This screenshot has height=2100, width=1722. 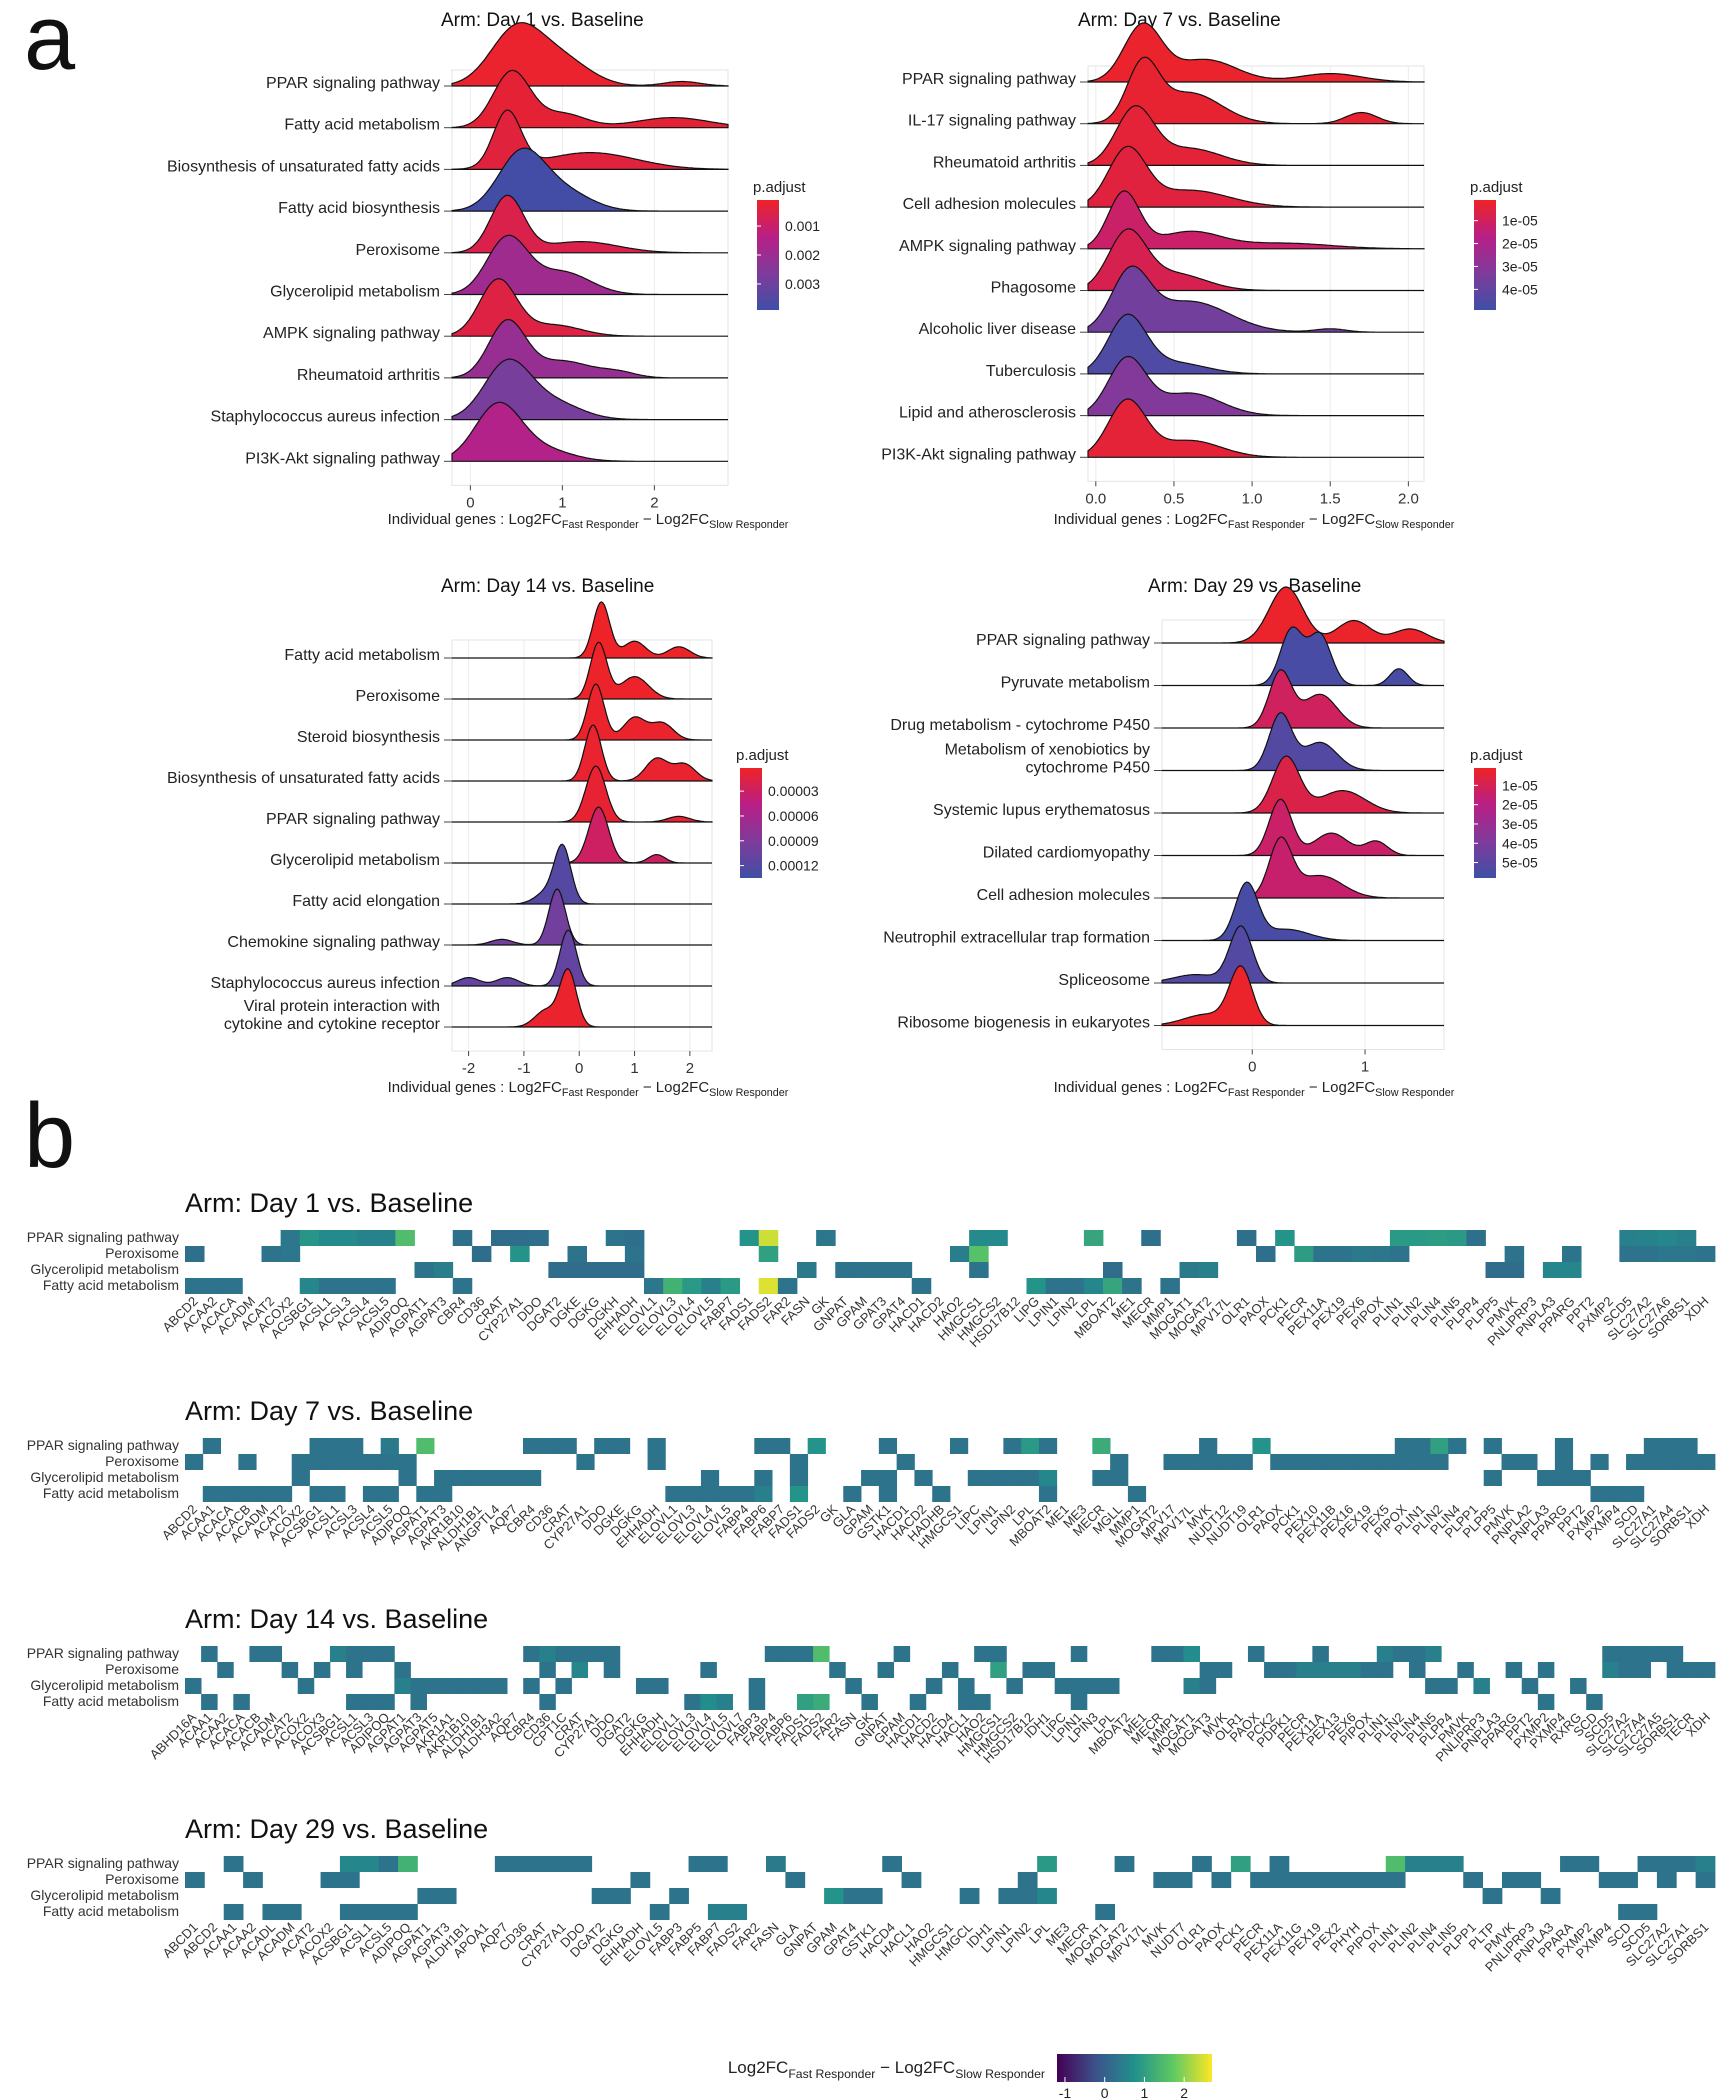 I want to click on colorbar-tick-label: 0, so click(x=1105, y=2092).